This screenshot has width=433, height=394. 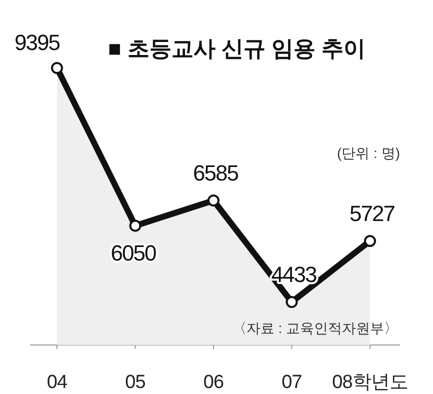 What do you see at coordinates (315, 328) in the screenshot?
I see `annotation: 〈자료 : 교육인적자원부〉` at bounding box center [315, 328].